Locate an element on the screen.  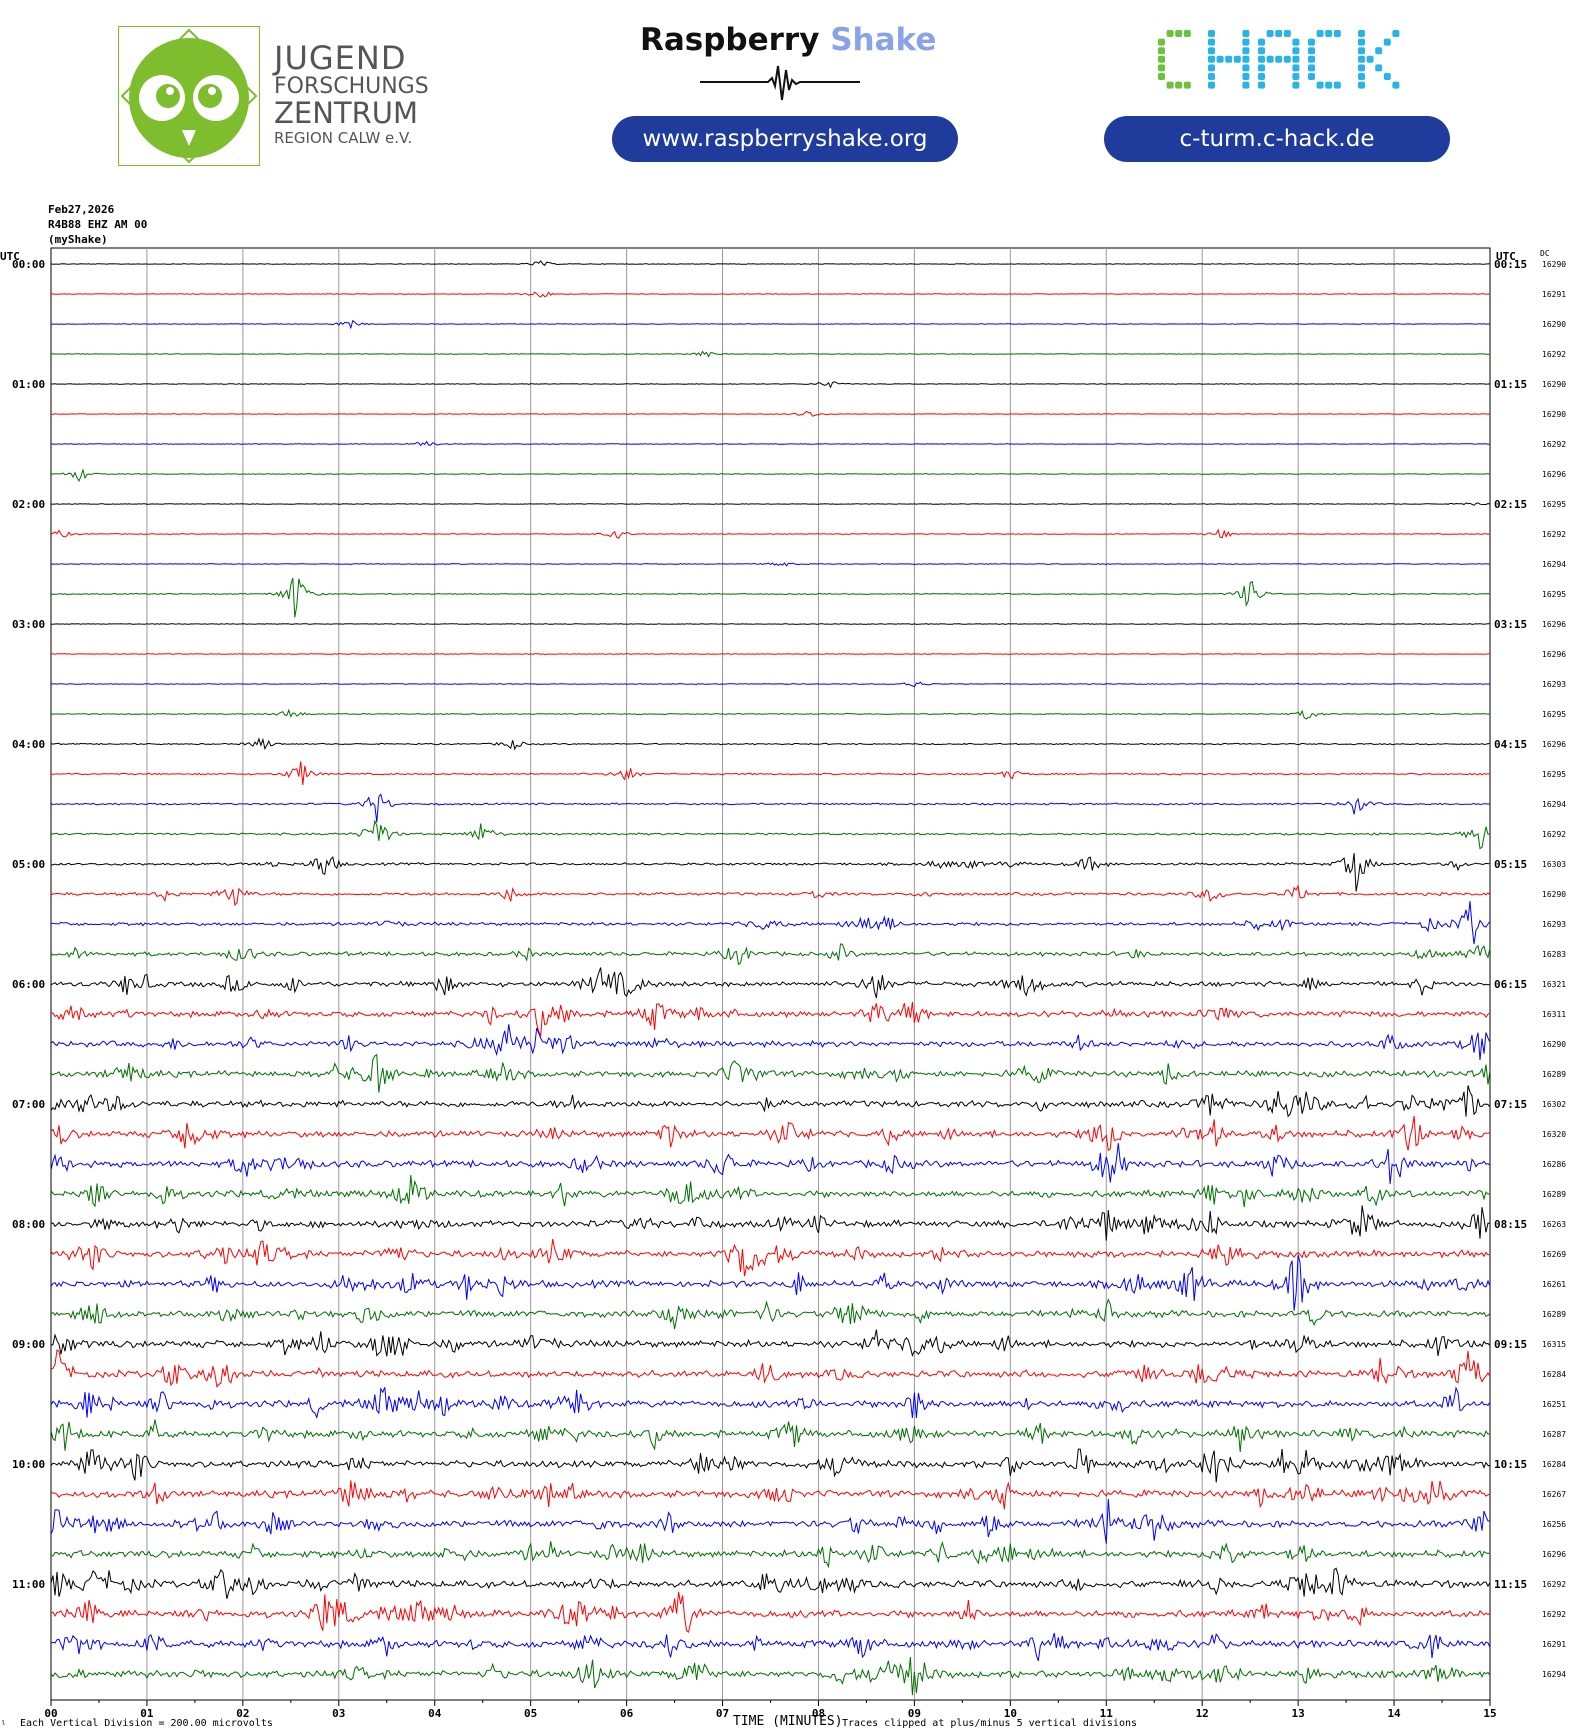
jfz-line-3: ZENTRUM is located at coordinates (346, 113).